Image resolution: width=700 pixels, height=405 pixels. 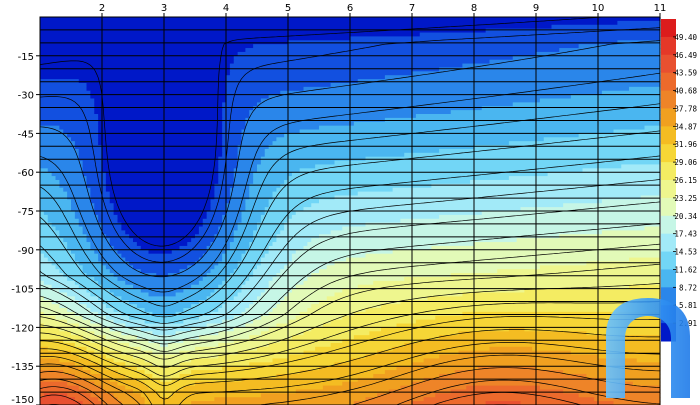 What do you see at coordinates (26, 251) in the screenshot?
I see `y-tick-label: -90` at bounding box center [26, 251].